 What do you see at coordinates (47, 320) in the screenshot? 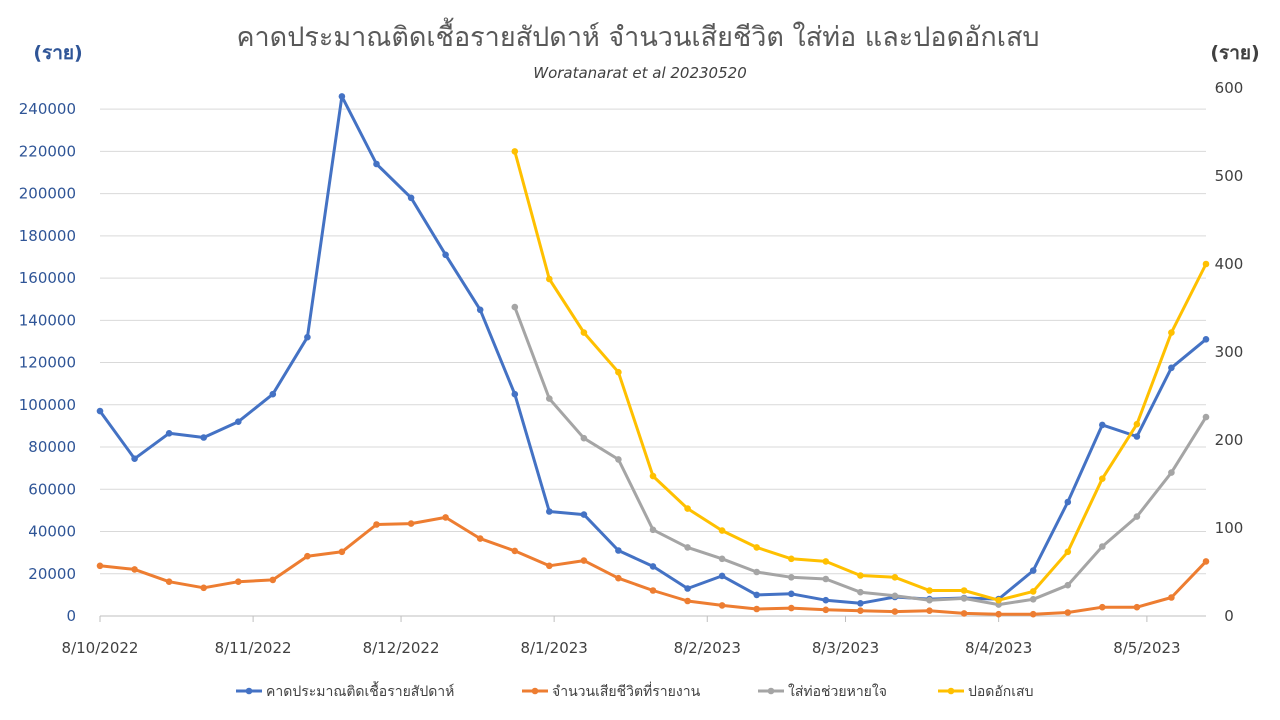
I see `left-axis-tick-label: 140000` at bounding box center [47, 320].